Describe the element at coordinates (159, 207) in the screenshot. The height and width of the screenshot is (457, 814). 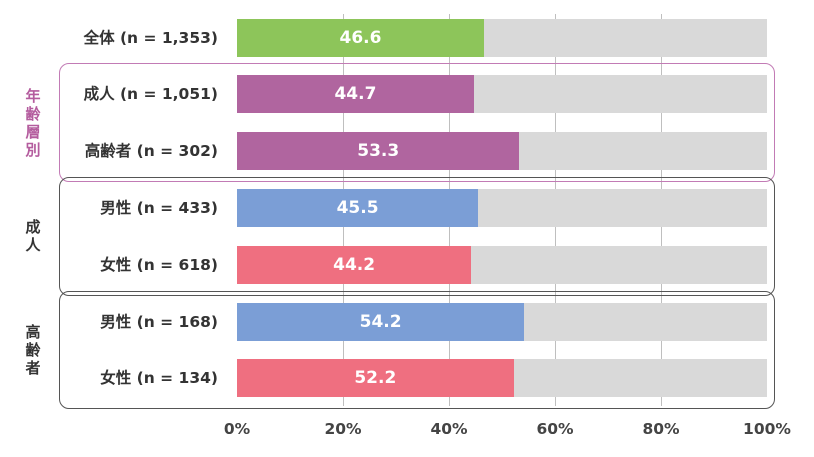
I see `category-label: 男性 (n = 433)` at that location.